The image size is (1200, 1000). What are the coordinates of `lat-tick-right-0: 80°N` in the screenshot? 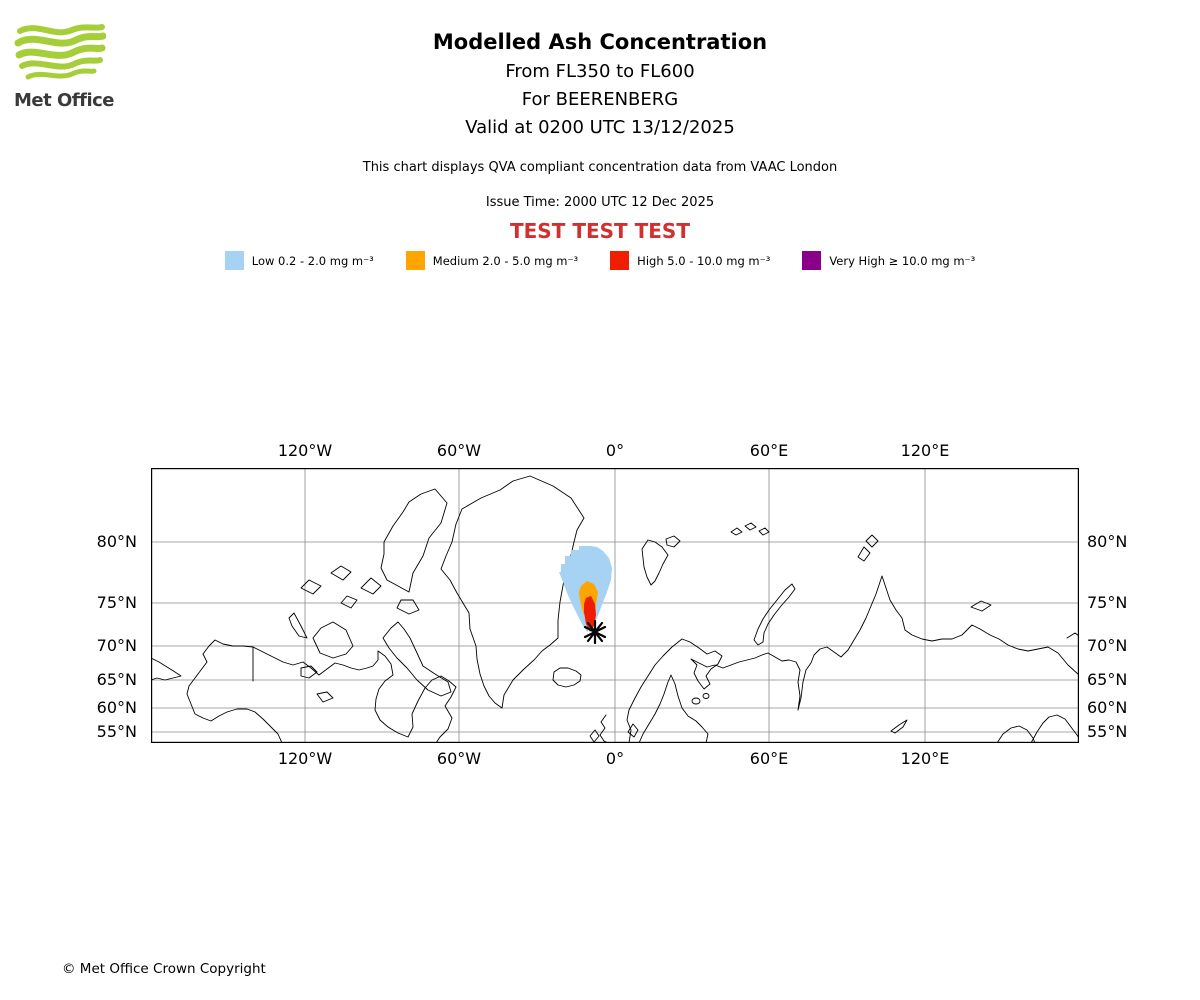 It's located at (1107, 541).